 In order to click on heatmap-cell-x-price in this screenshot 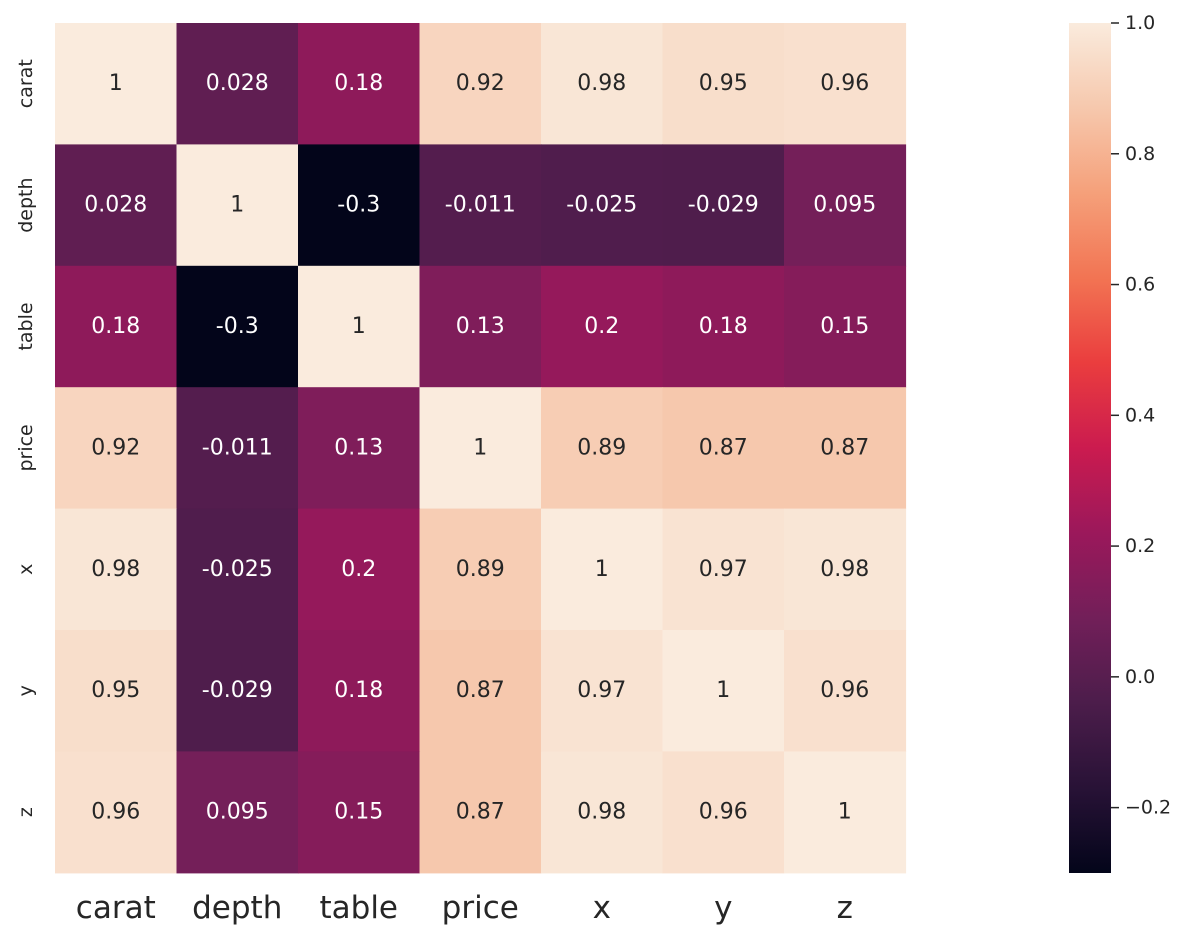, I will do `click(480, 569)`.